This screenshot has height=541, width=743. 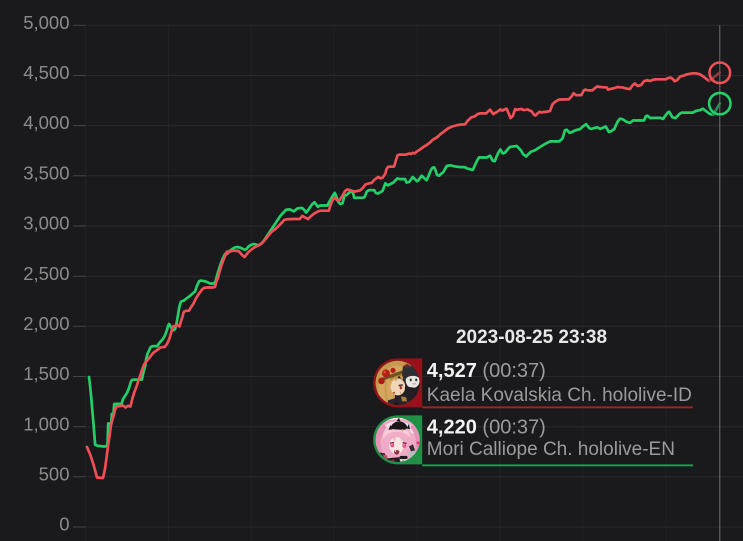 I want to click on svg-text: 4,000, so click(x=46, y=122).